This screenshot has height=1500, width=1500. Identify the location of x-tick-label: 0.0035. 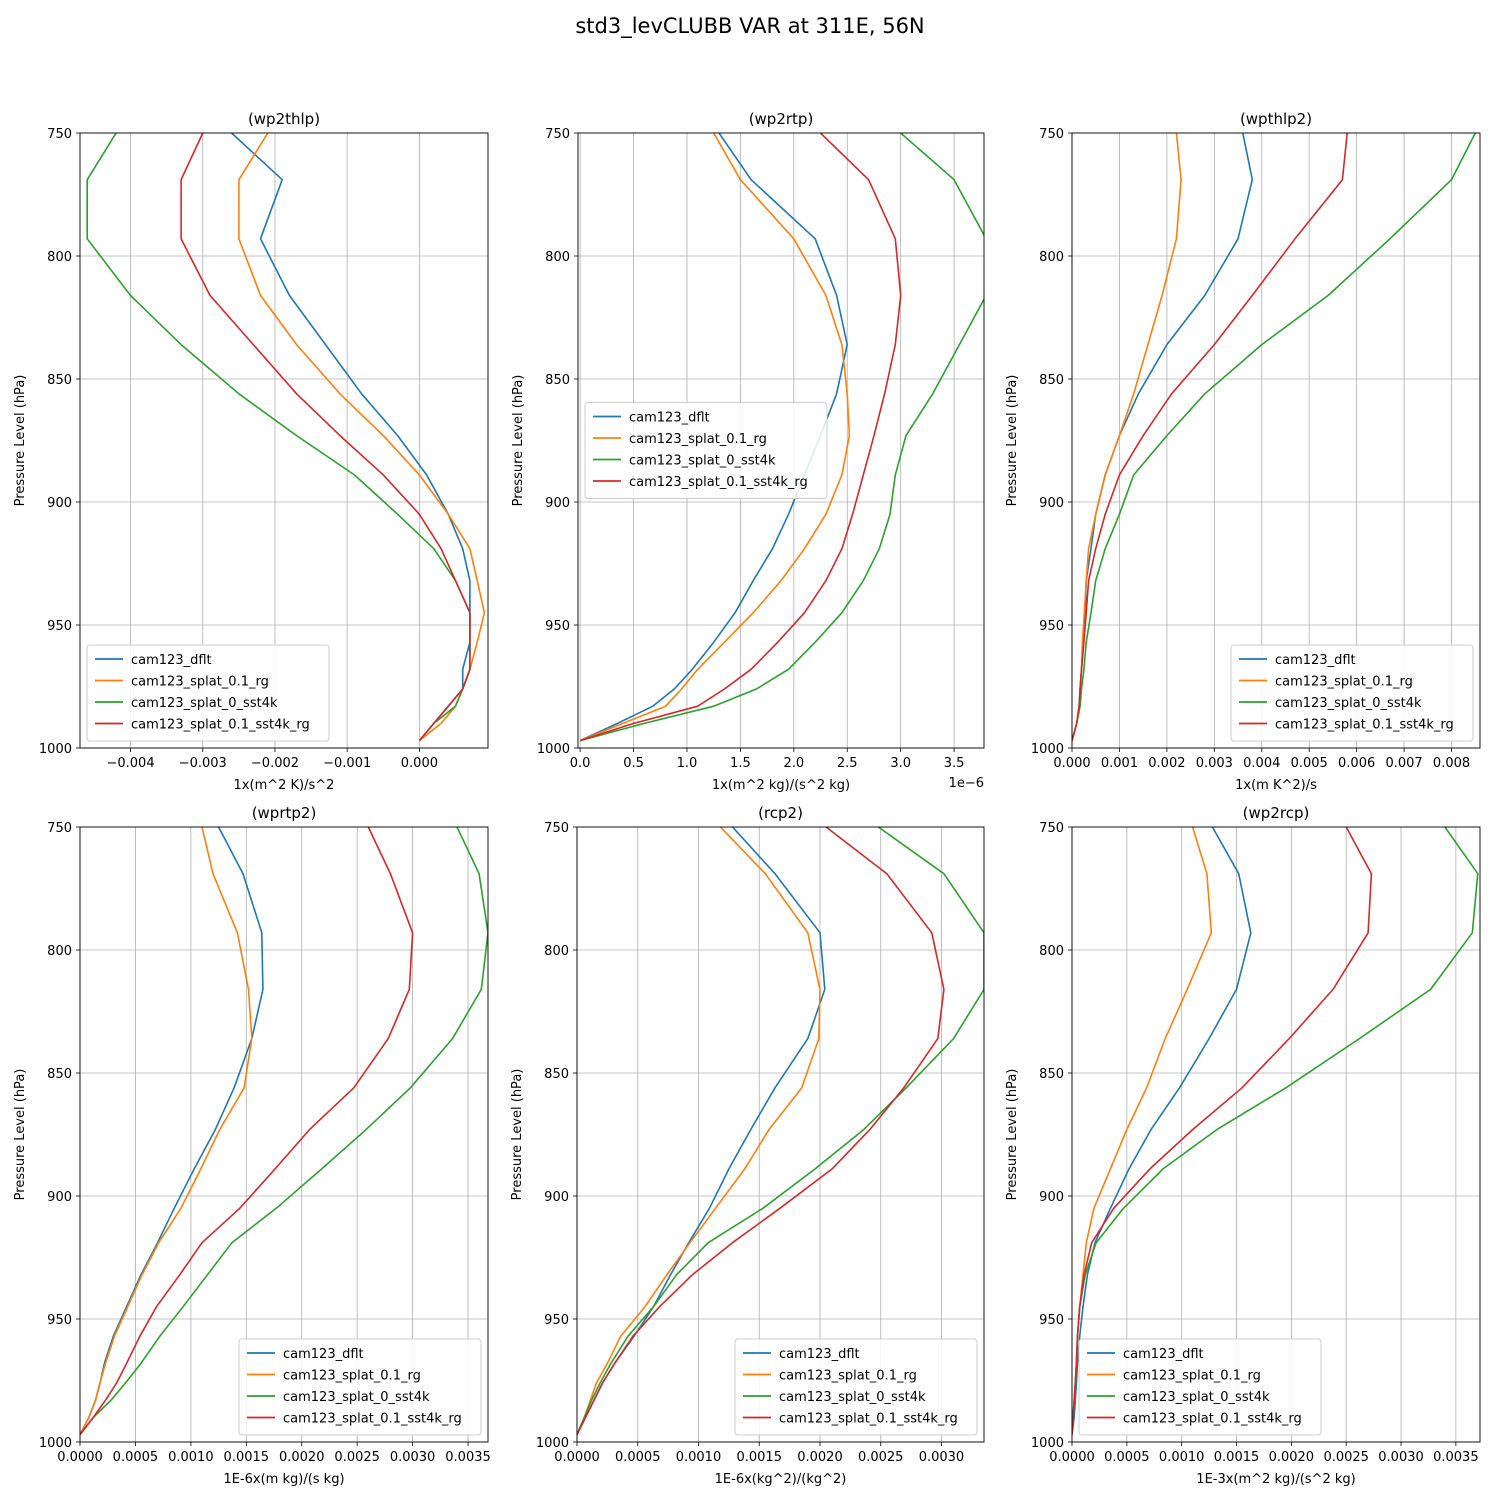
(468, 1457).